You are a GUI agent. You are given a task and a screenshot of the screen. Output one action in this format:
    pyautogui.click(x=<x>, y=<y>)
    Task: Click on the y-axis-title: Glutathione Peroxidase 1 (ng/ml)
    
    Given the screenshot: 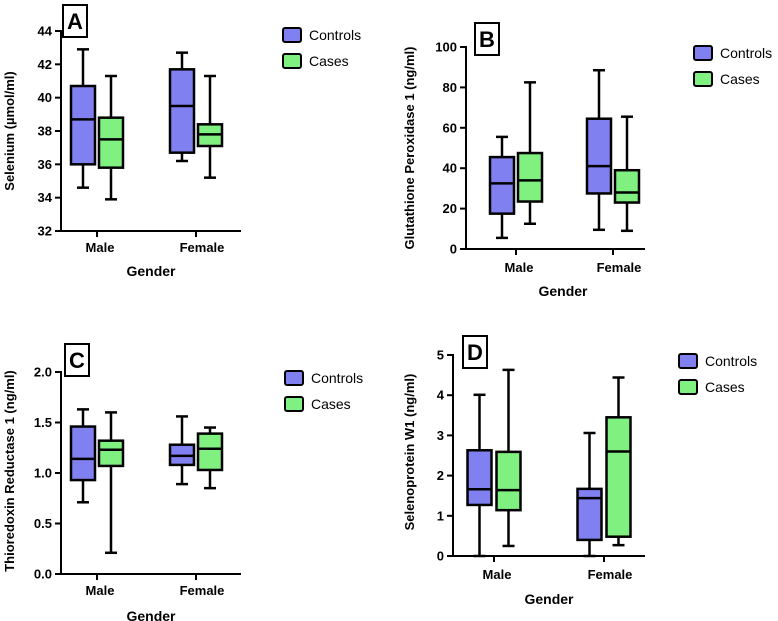 What is the action you would take?
    pyautogui.click(x=409, y=148)
    